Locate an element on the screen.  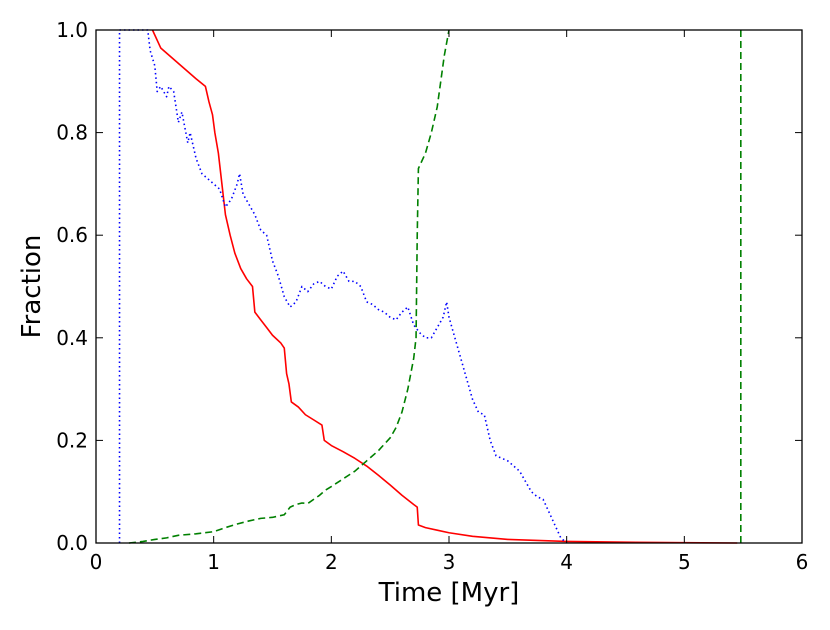
x-tick-label: 0 is located at coordinates (96, 562).